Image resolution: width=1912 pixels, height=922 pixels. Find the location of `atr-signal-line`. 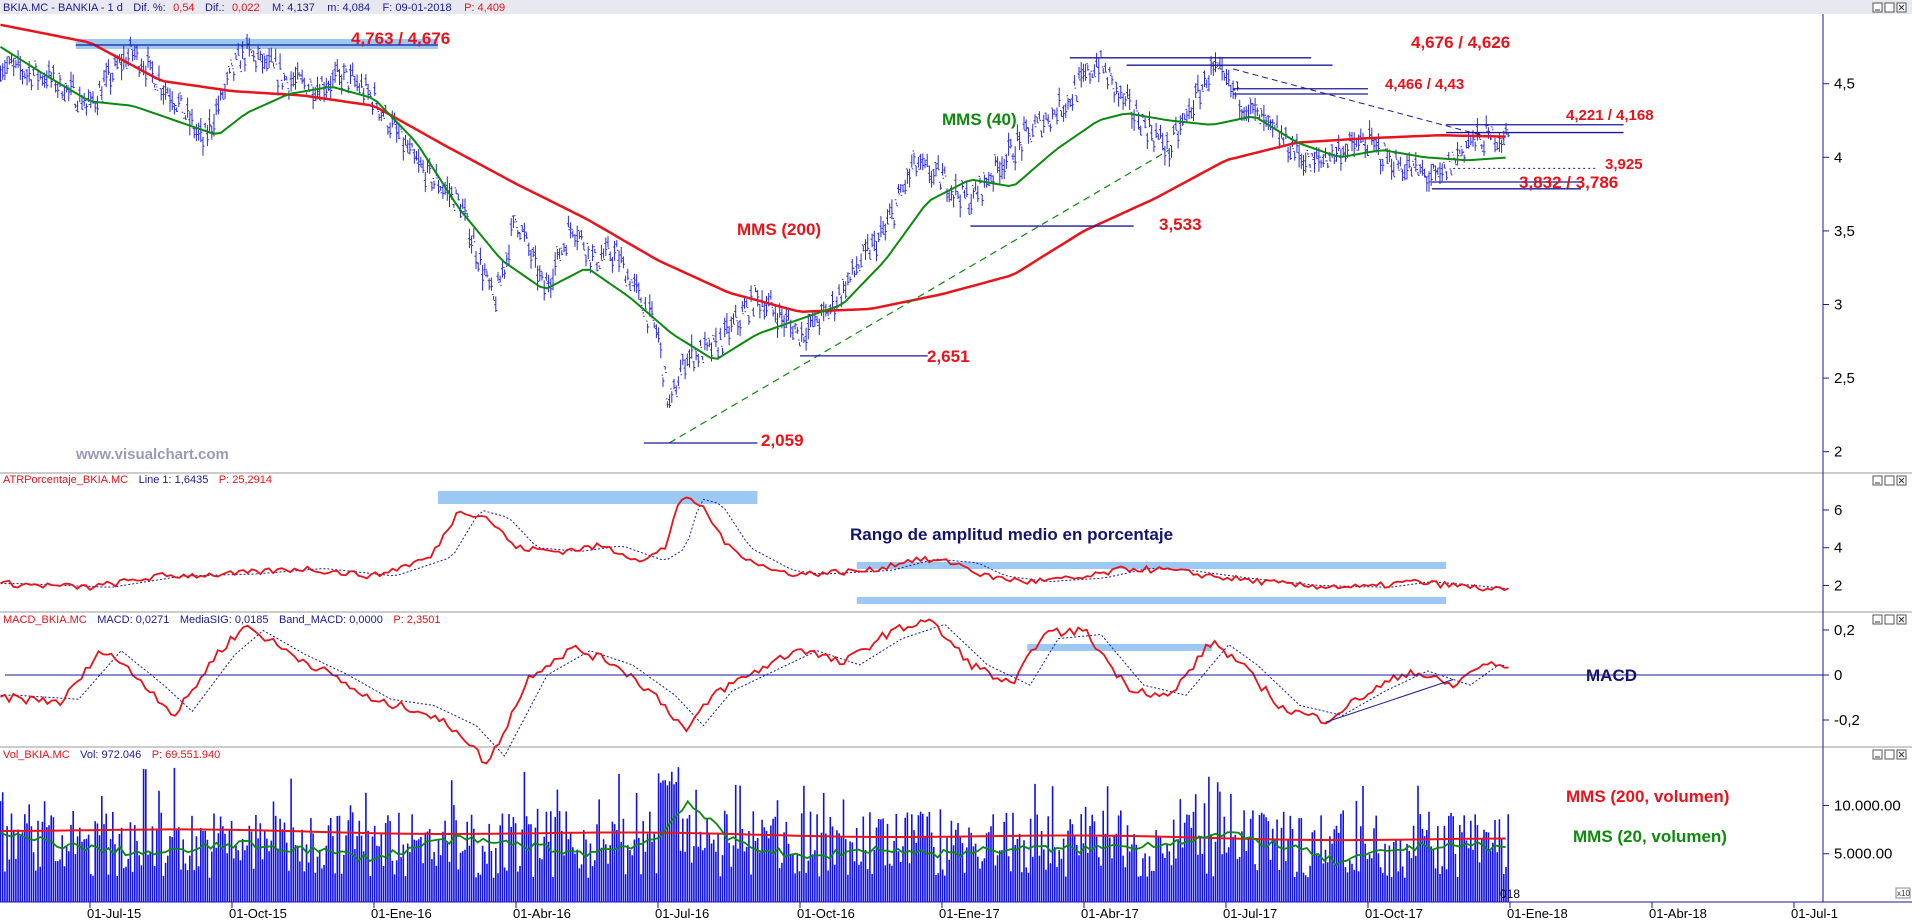

atr-signal-line is located at coordinates (753, 544).